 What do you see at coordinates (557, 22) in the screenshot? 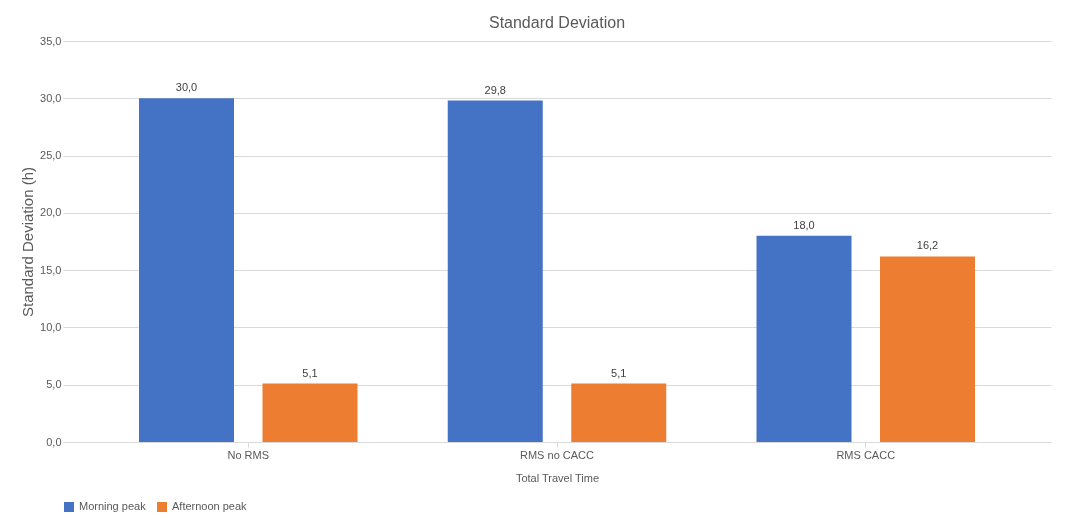
I see `chart-title: Standard Deviation` at bounding box center [557, 22].